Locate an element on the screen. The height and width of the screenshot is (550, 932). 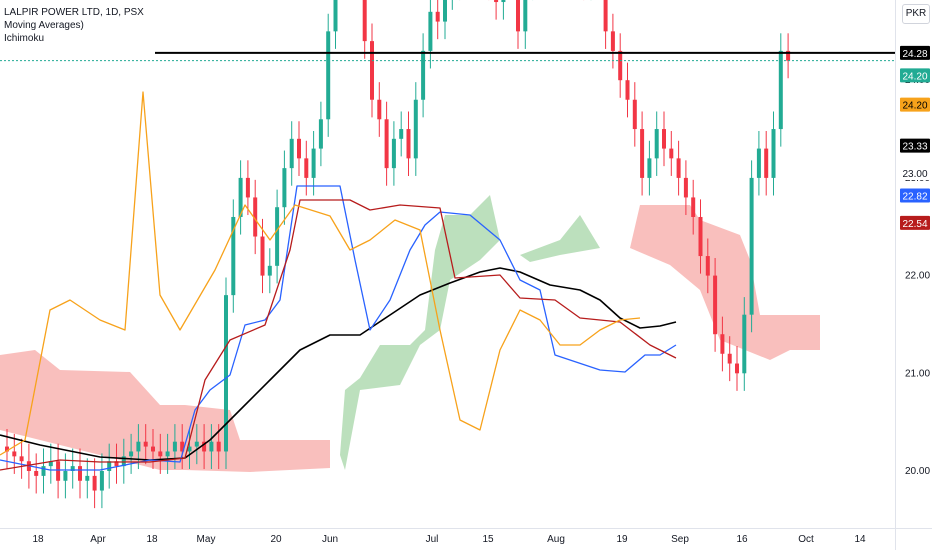
x-tick-label: Aug is located at coordinates (556, 539).